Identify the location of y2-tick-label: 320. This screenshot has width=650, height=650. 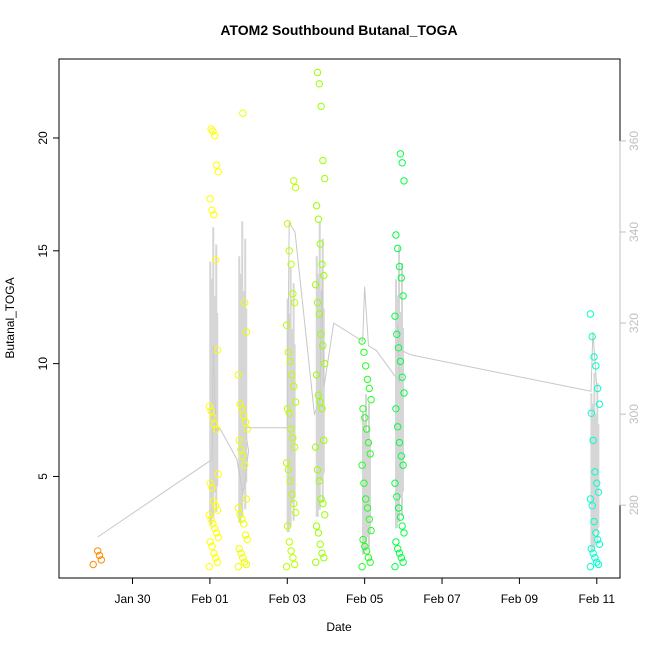
(634, 323).